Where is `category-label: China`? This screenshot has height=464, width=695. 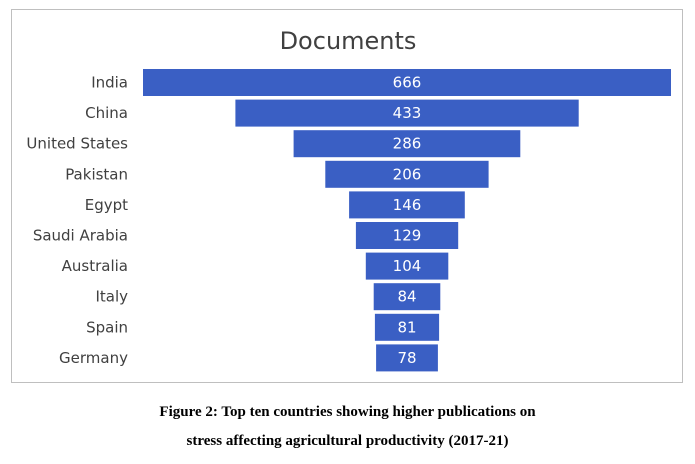
category-label: China is located at coordinates (106, 113).